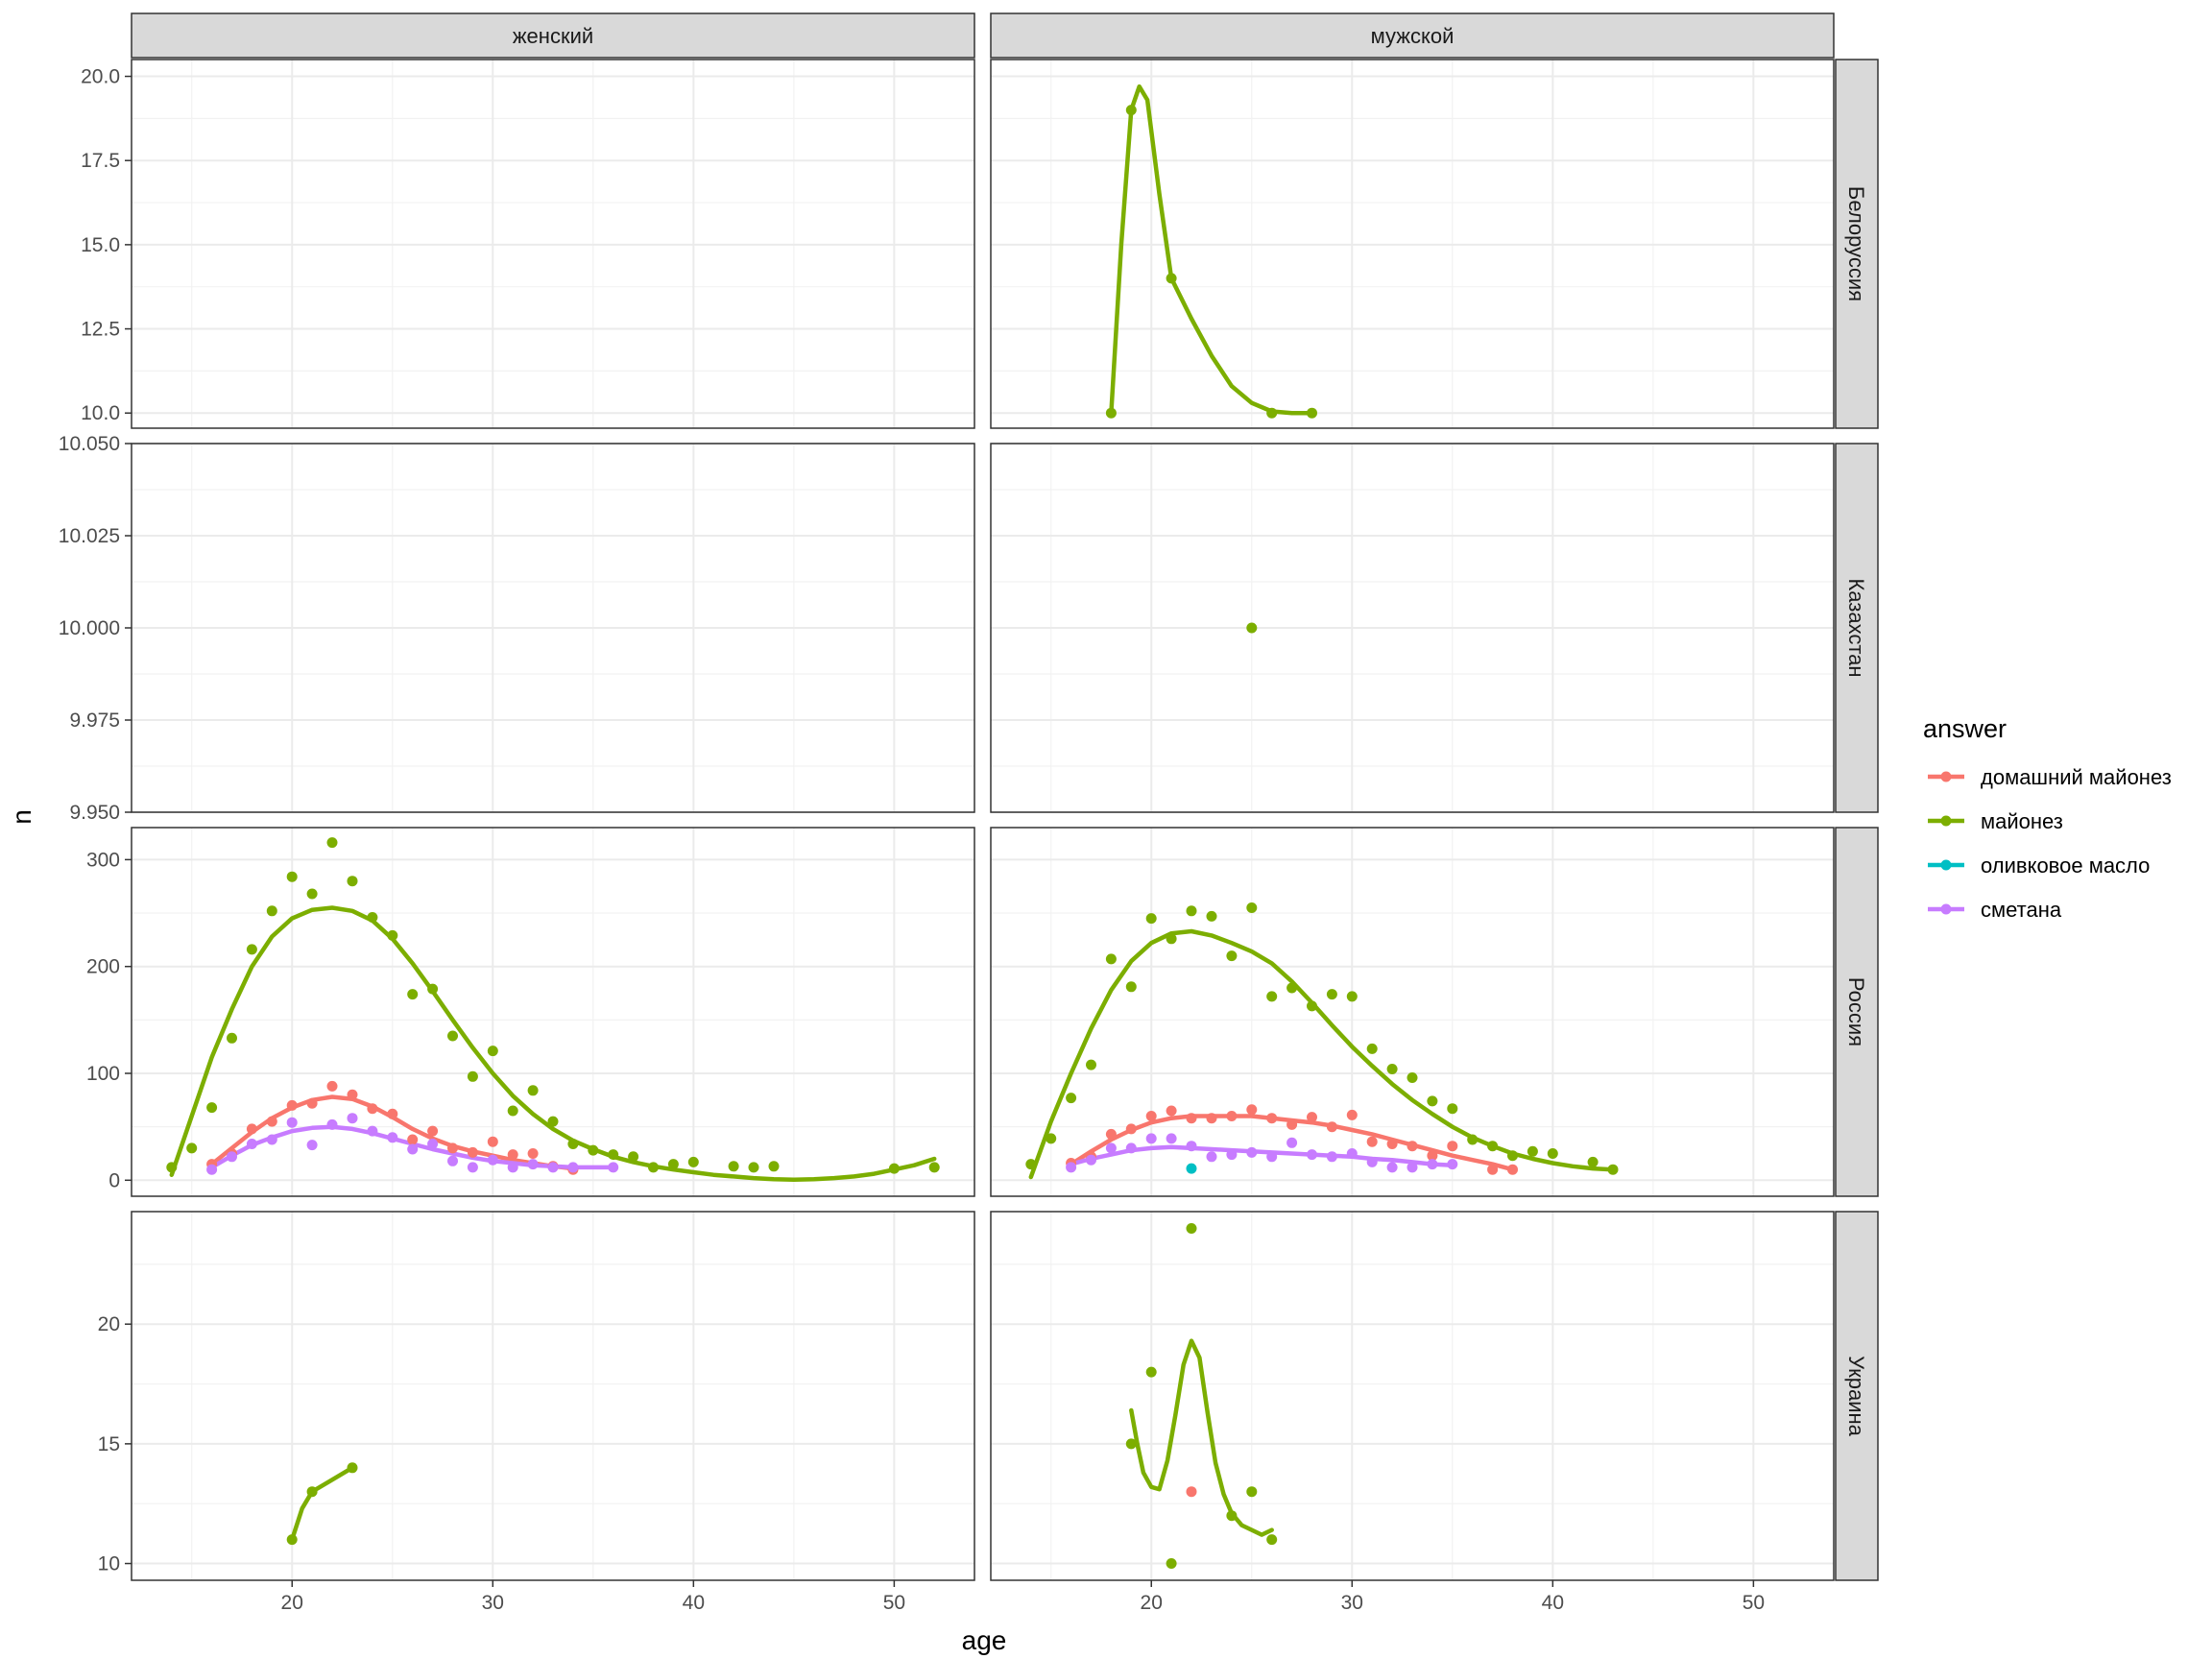 The width and height of the screenshot is (2212, 1659). I want to click on y-tick-label: 15.0, so click(100, 245).